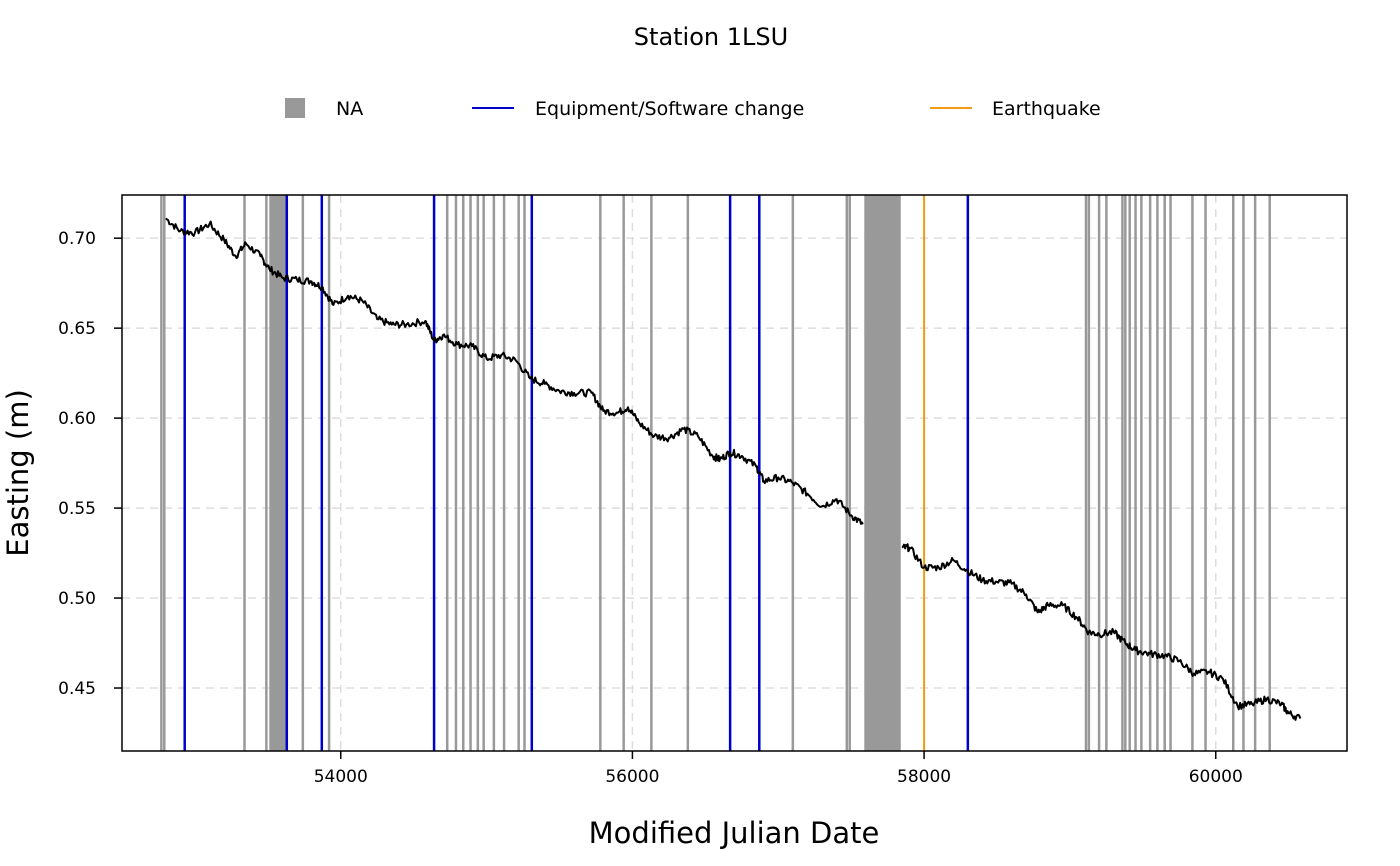 This screenshot has height=866, width=1400. What do you see at coordinates (669, 109) in the screenshot?
I see `legend-label: Equipment/Software change` at bounding box center [669, 109].